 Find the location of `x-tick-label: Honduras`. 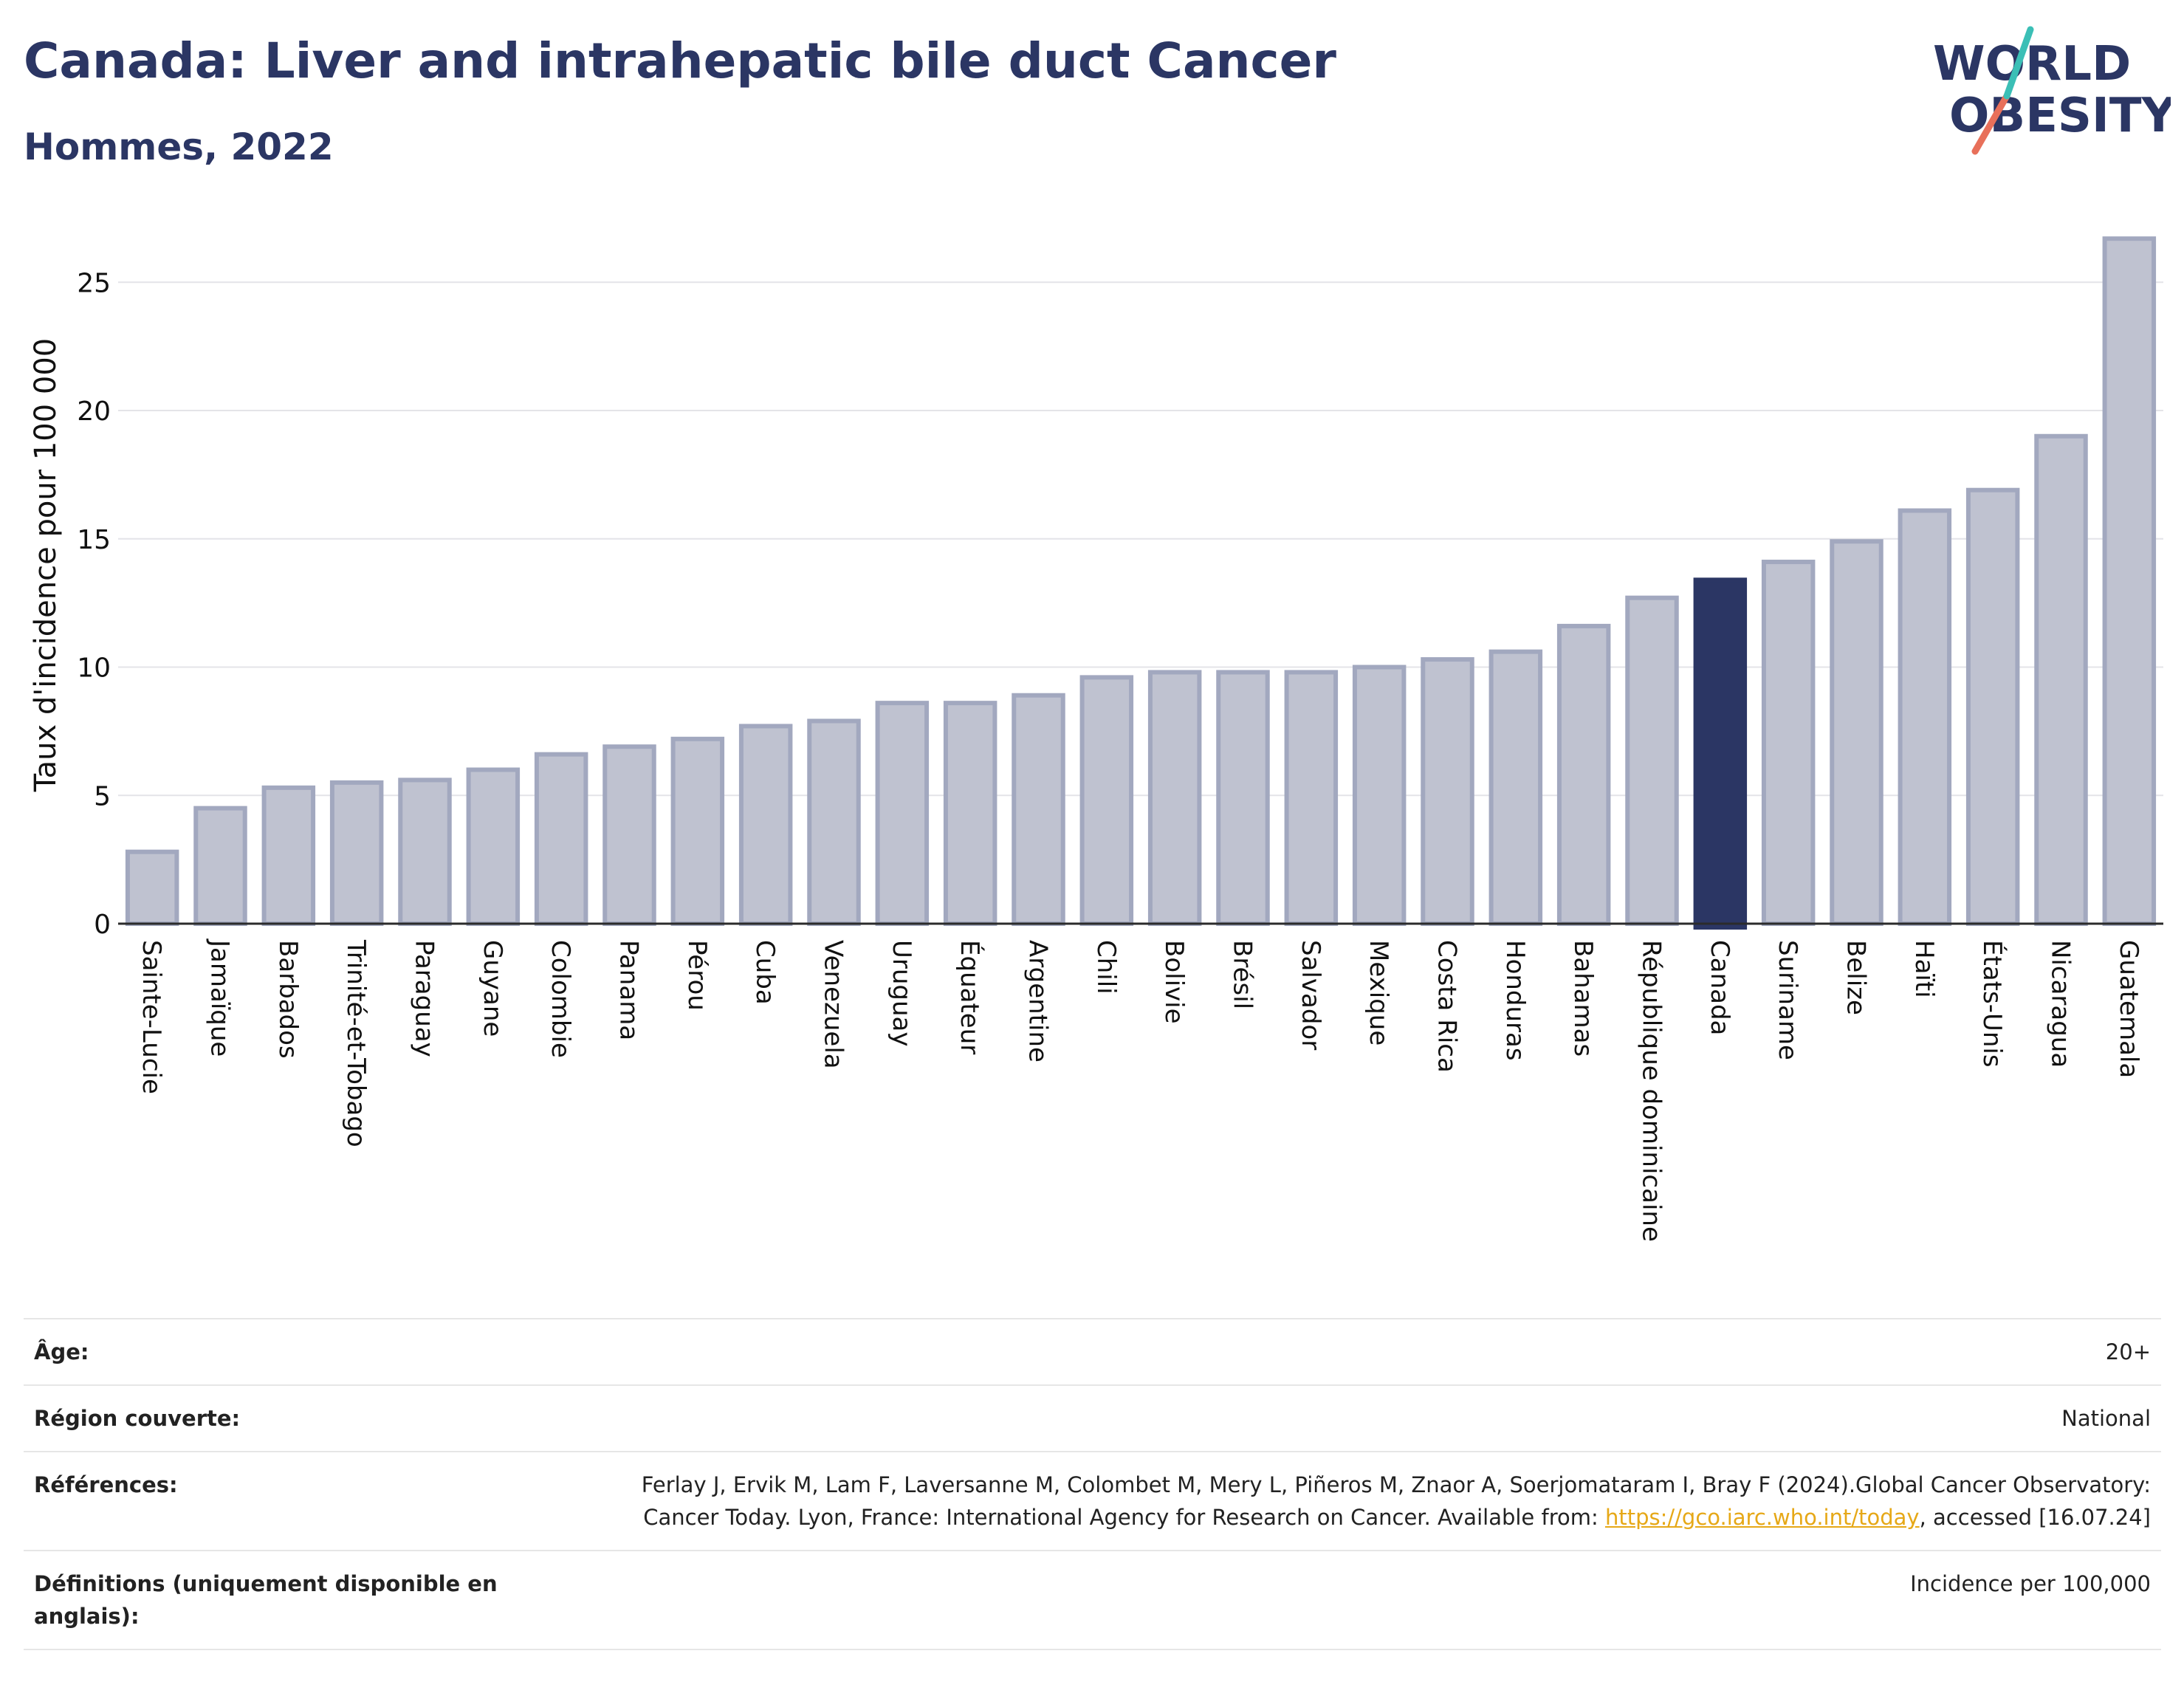

x-tick-label: Honduras is located at coordinates (1515, 1000).